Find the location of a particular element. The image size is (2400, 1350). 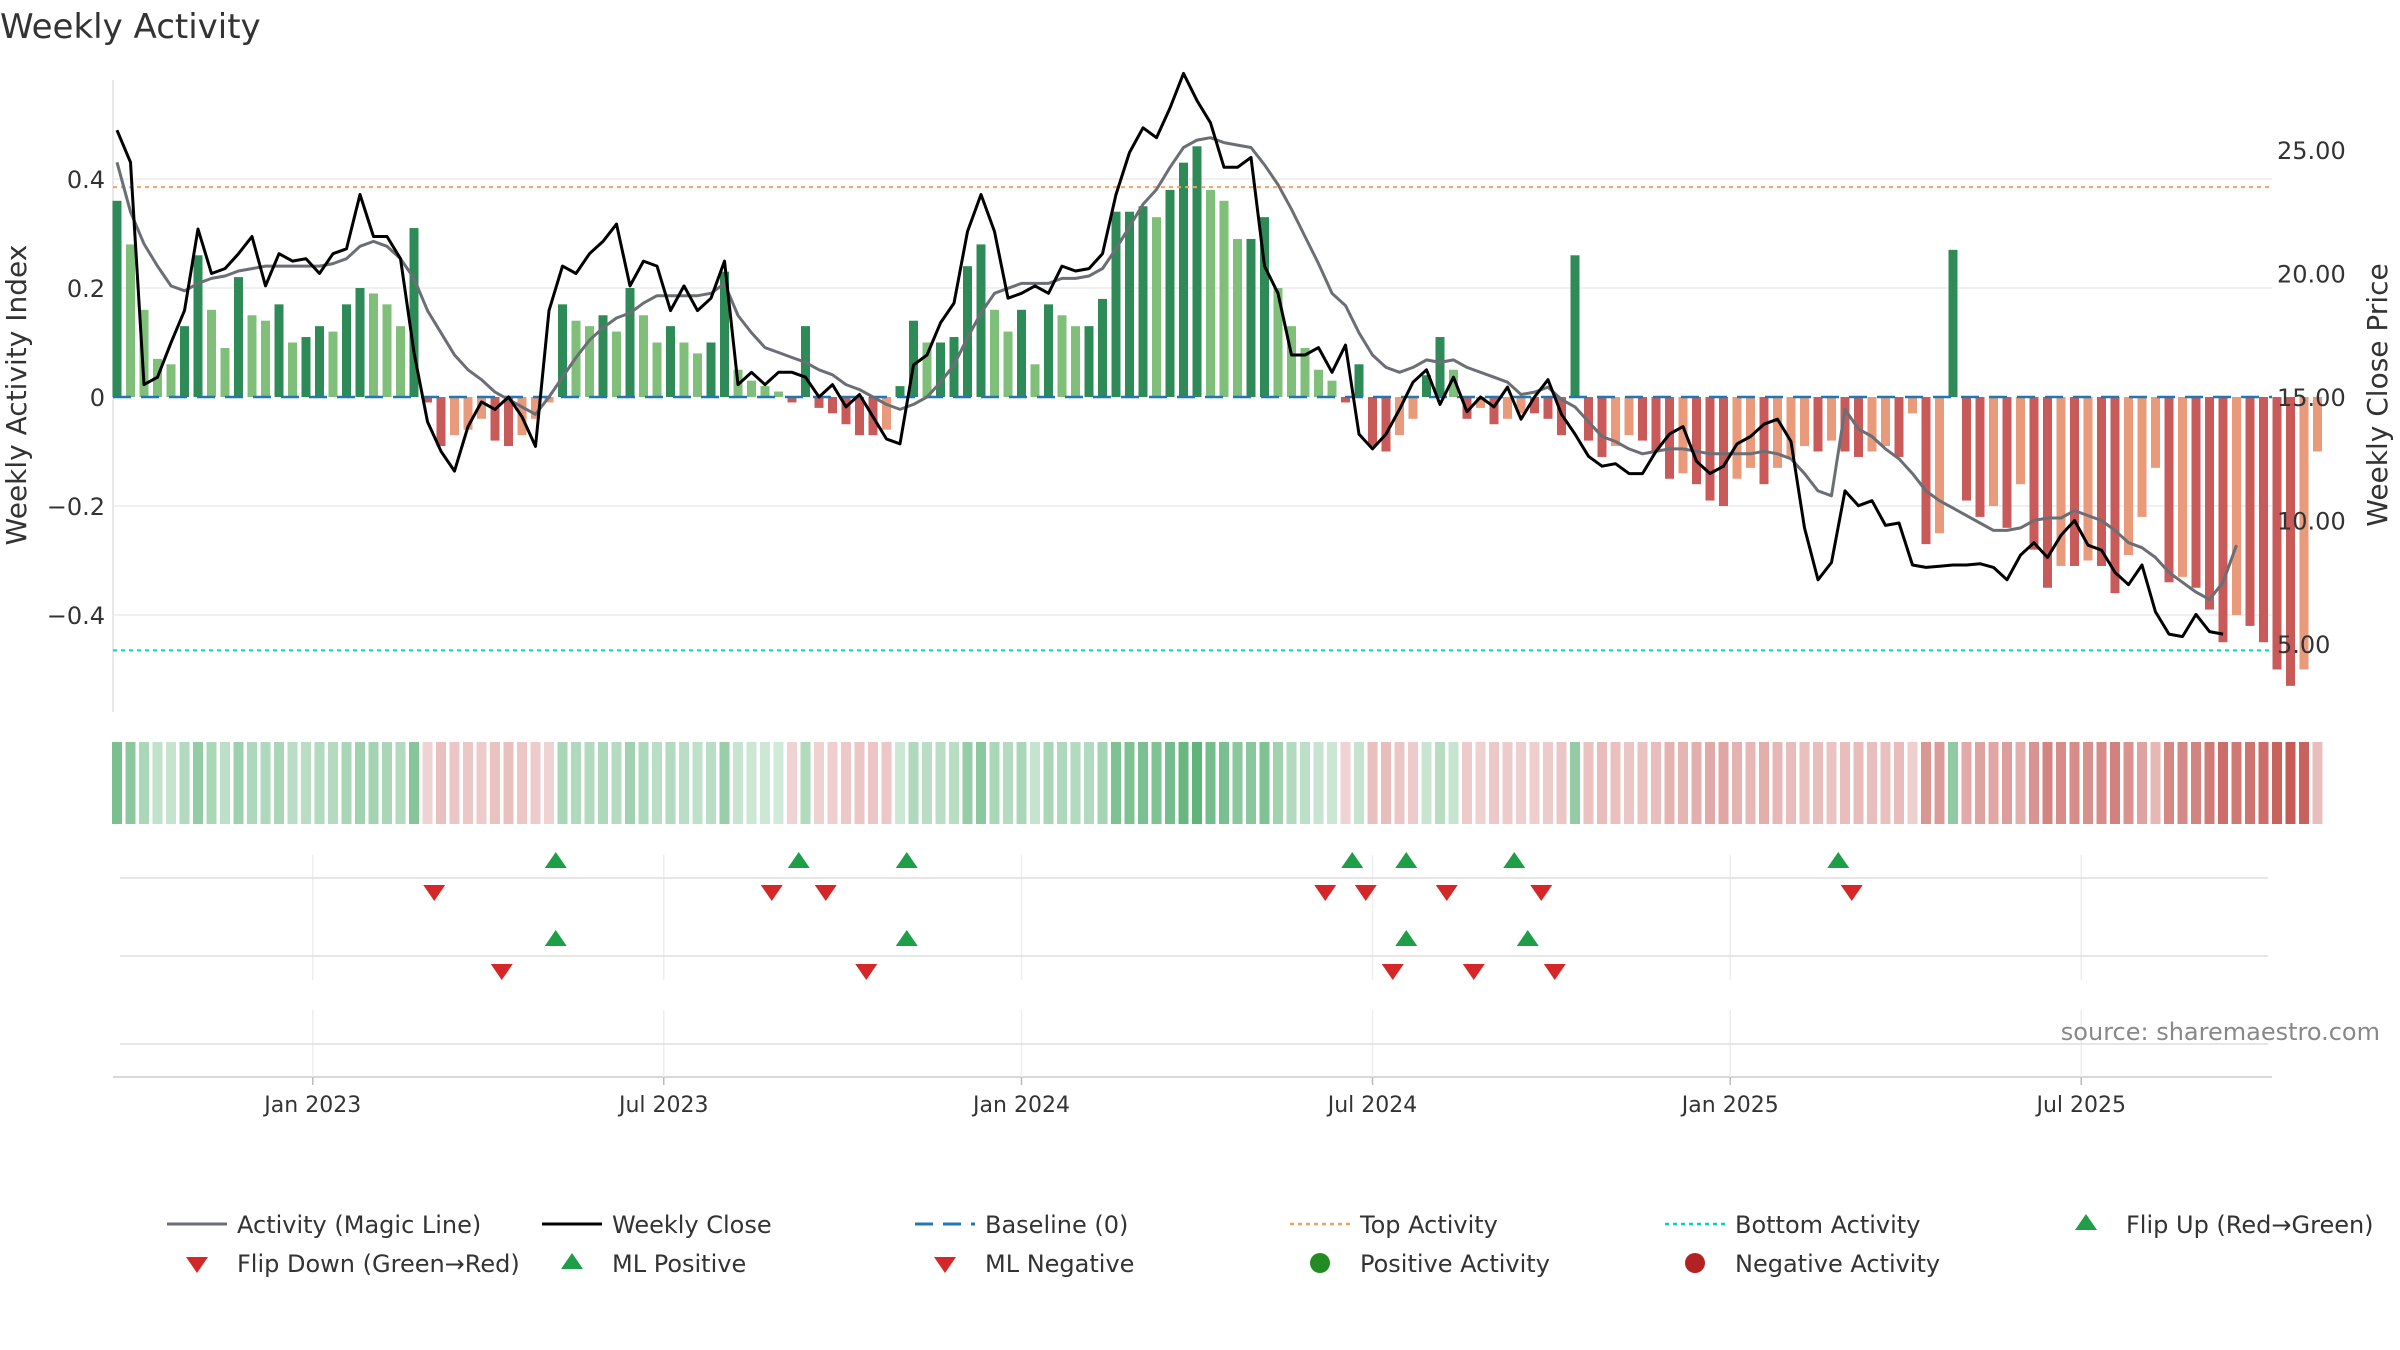

x-tick-label: Jul 2024 is located at coordinates (1372, 1105).